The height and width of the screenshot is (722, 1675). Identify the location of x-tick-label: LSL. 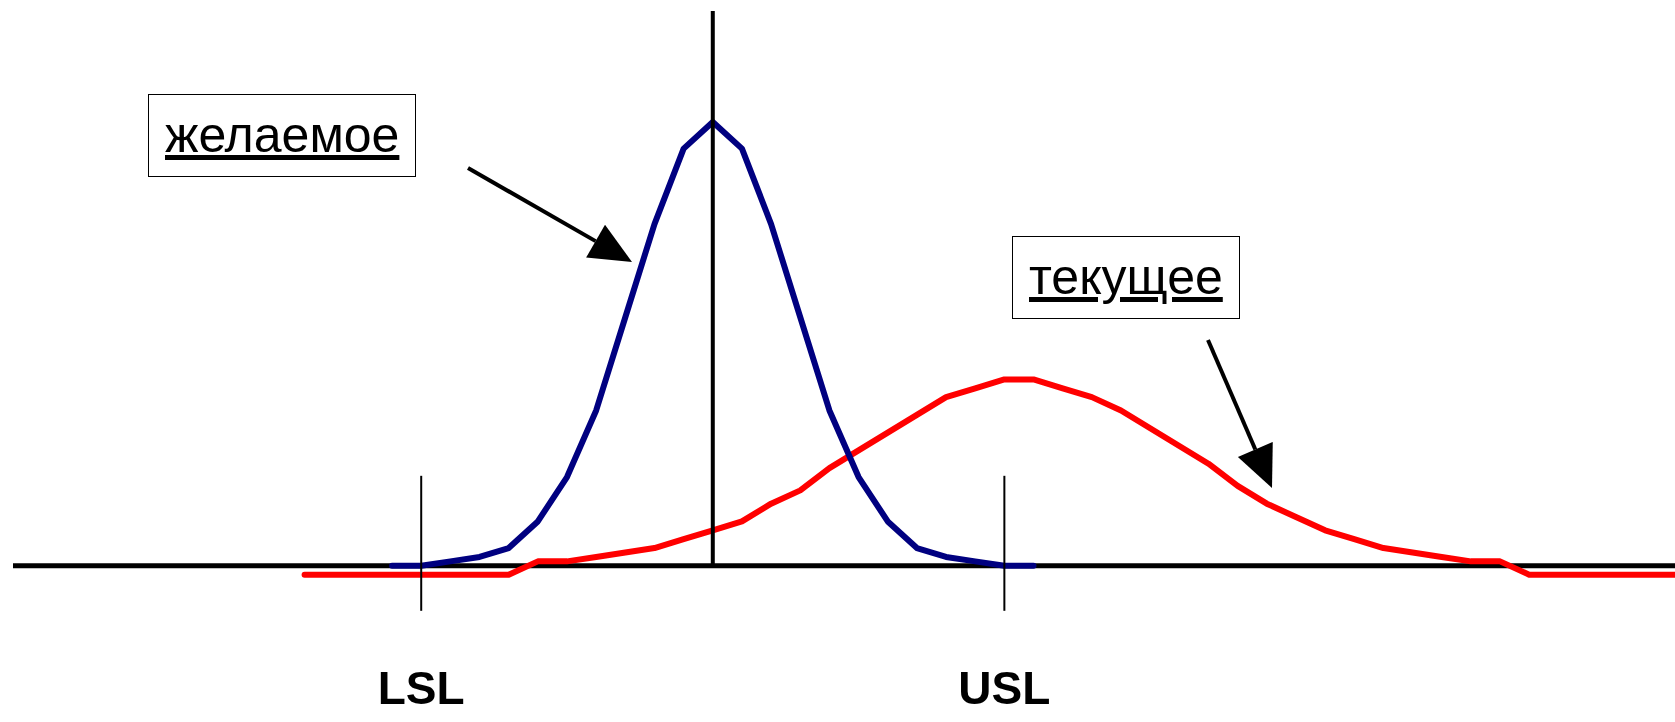
(421, 688).